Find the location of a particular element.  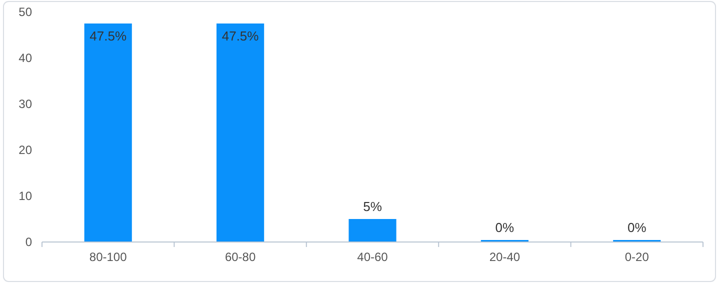

y-tick-label: 50 is located at coordinates (25, 12).